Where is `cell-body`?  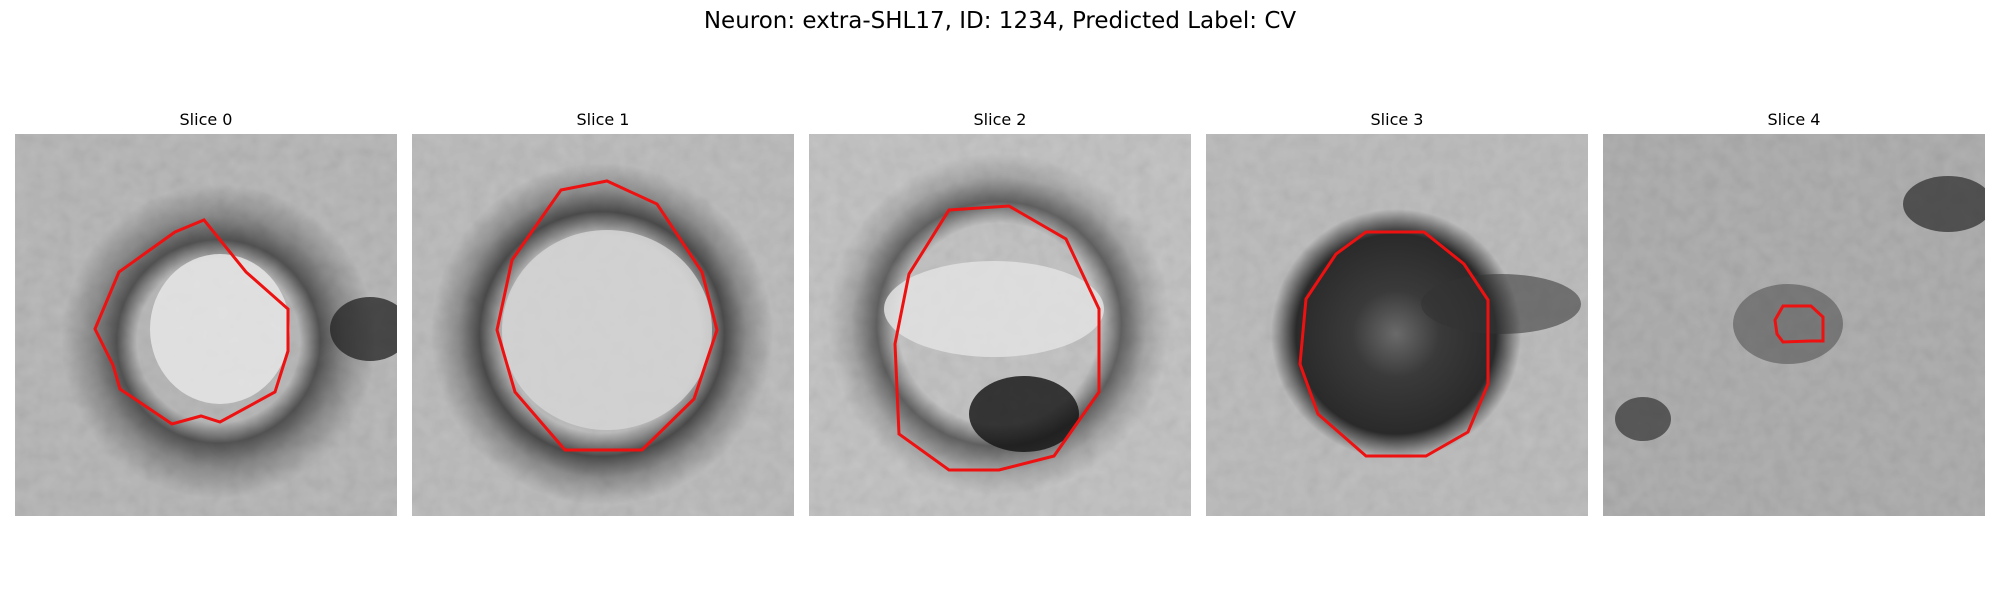
cell-body is located at coordinates (1396, 334).